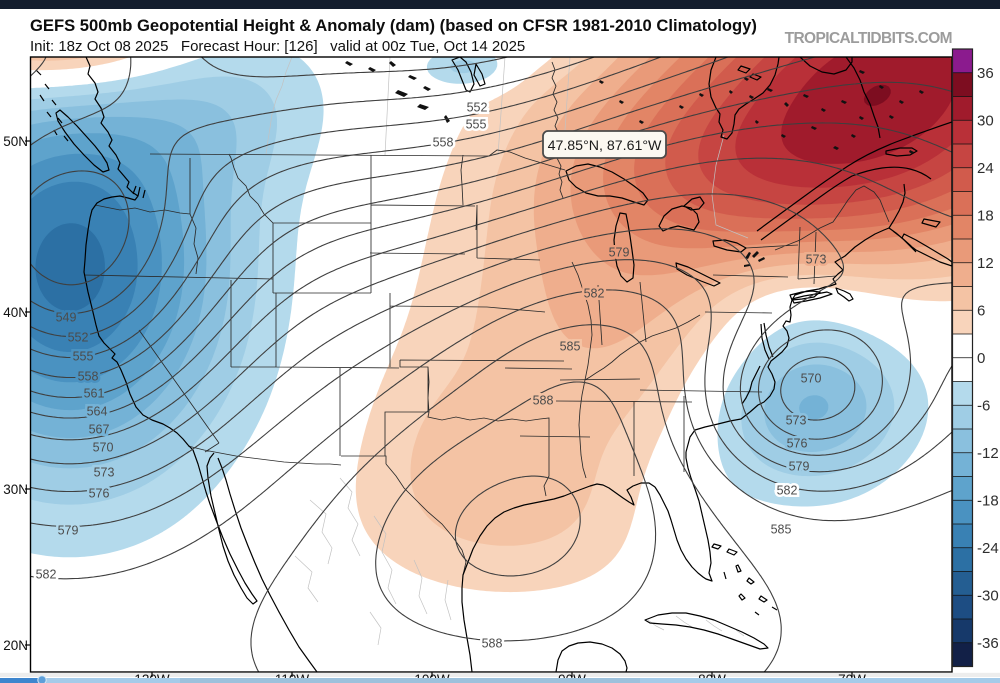 The image size is (1000, 683). What do you see at coordinates (988, 643) in the screenshot?
I see `svg-text: -36` at bounding box center [988, 643].